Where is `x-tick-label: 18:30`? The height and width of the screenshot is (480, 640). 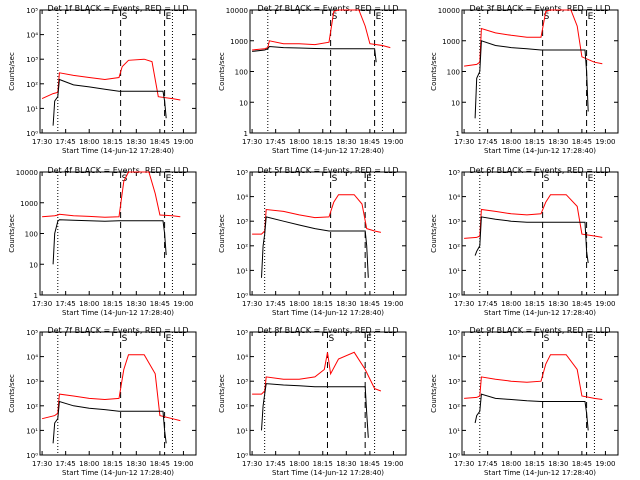 x-tick-label: 18:30 is located at coordinates (558, 464).